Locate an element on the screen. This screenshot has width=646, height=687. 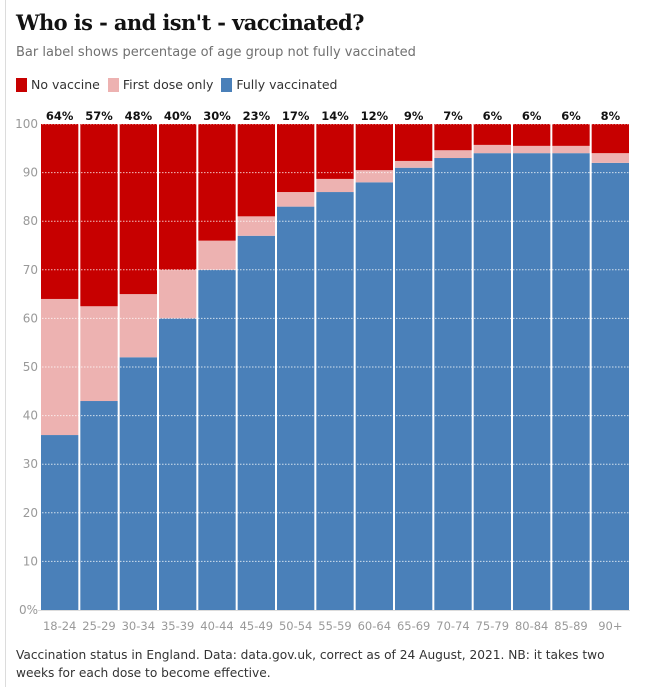
x-tick-label: 60-64 is located at coordinates (374, 626).